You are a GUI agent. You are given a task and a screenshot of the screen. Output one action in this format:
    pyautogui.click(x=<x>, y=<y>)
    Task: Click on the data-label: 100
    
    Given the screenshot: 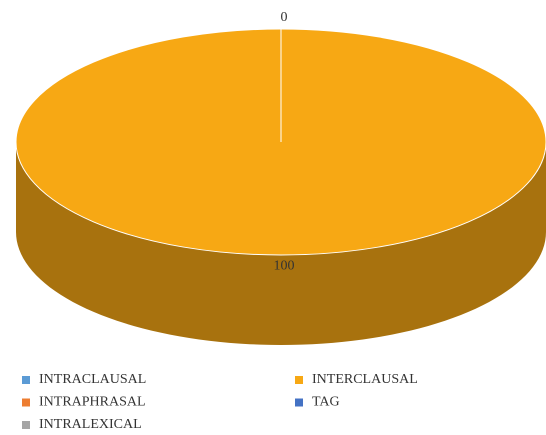 What is the action you would take?
    pyautogui.click(x=284, y=266)
    